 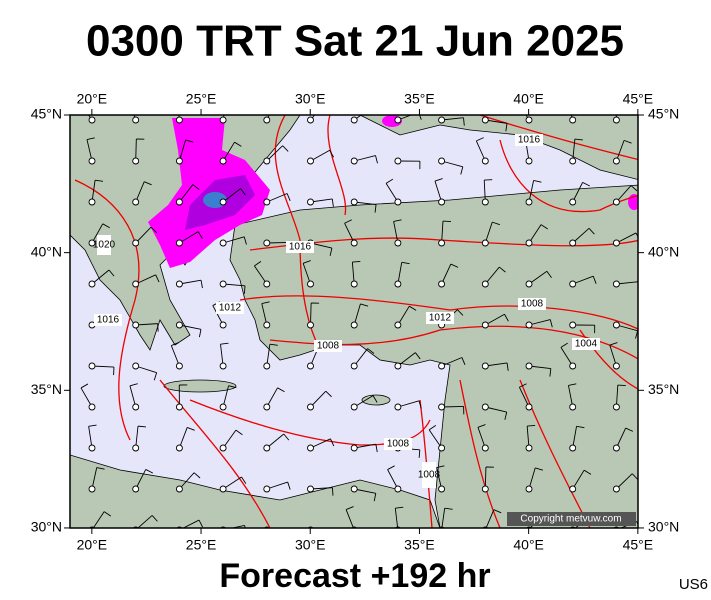 What do you see at coordinates (532, 304) in the screenshot?
I see `isobar-label: 1008` at bounding box center [532, 304].